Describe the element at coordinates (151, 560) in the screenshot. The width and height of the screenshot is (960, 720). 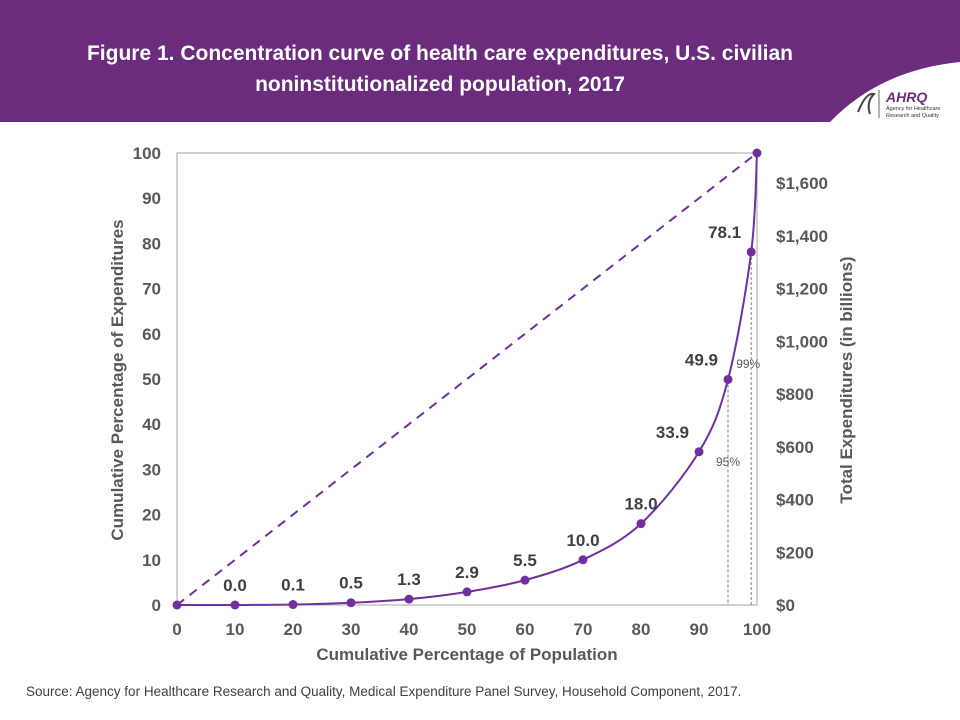
I see `y-tick-label: 10` at that location.